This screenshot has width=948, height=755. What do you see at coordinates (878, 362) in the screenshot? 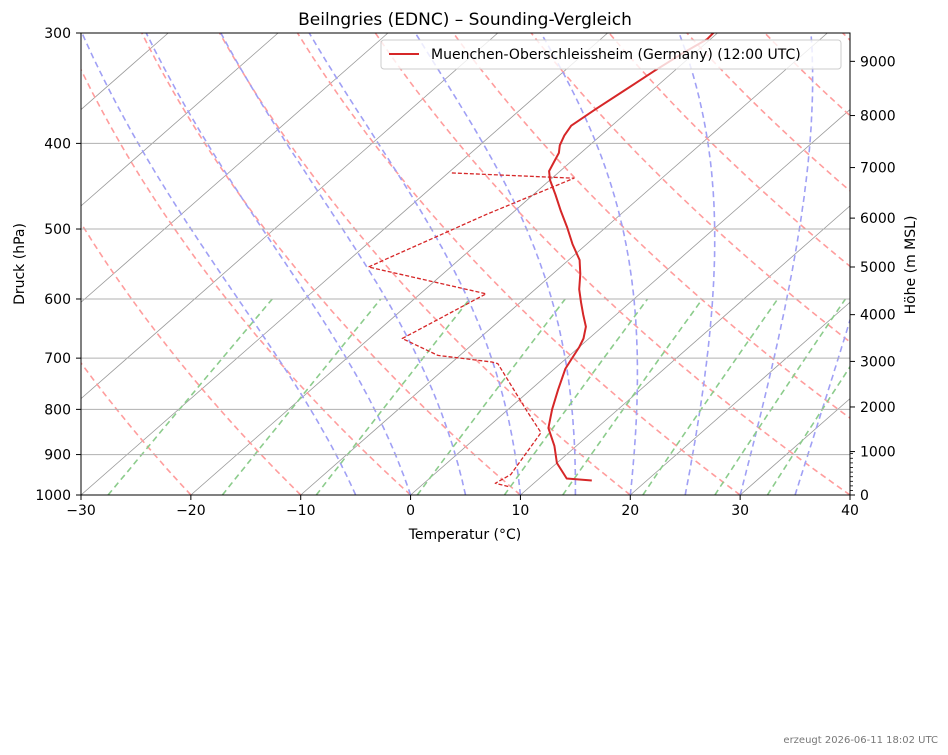
I see `y2-tick-label: 3000` at bounding box center [878, 362].